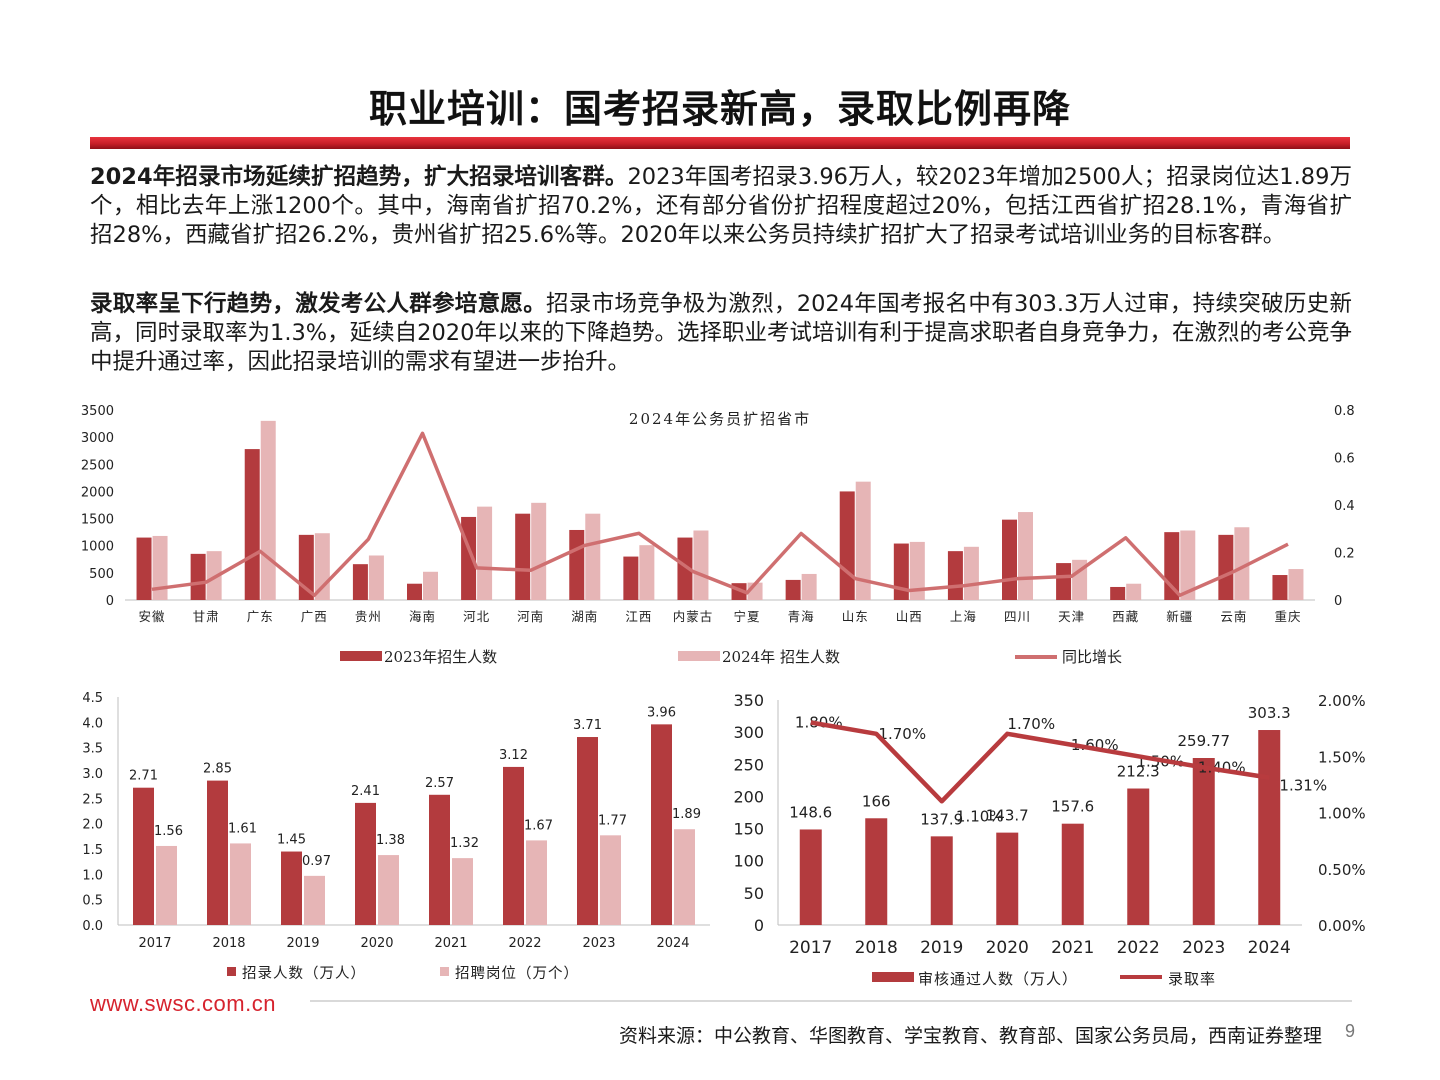  What do you see at coordinates (92, 825) in the screenshot?
I see `y-tick-label: 2.0` at bounding box center [92, 825].